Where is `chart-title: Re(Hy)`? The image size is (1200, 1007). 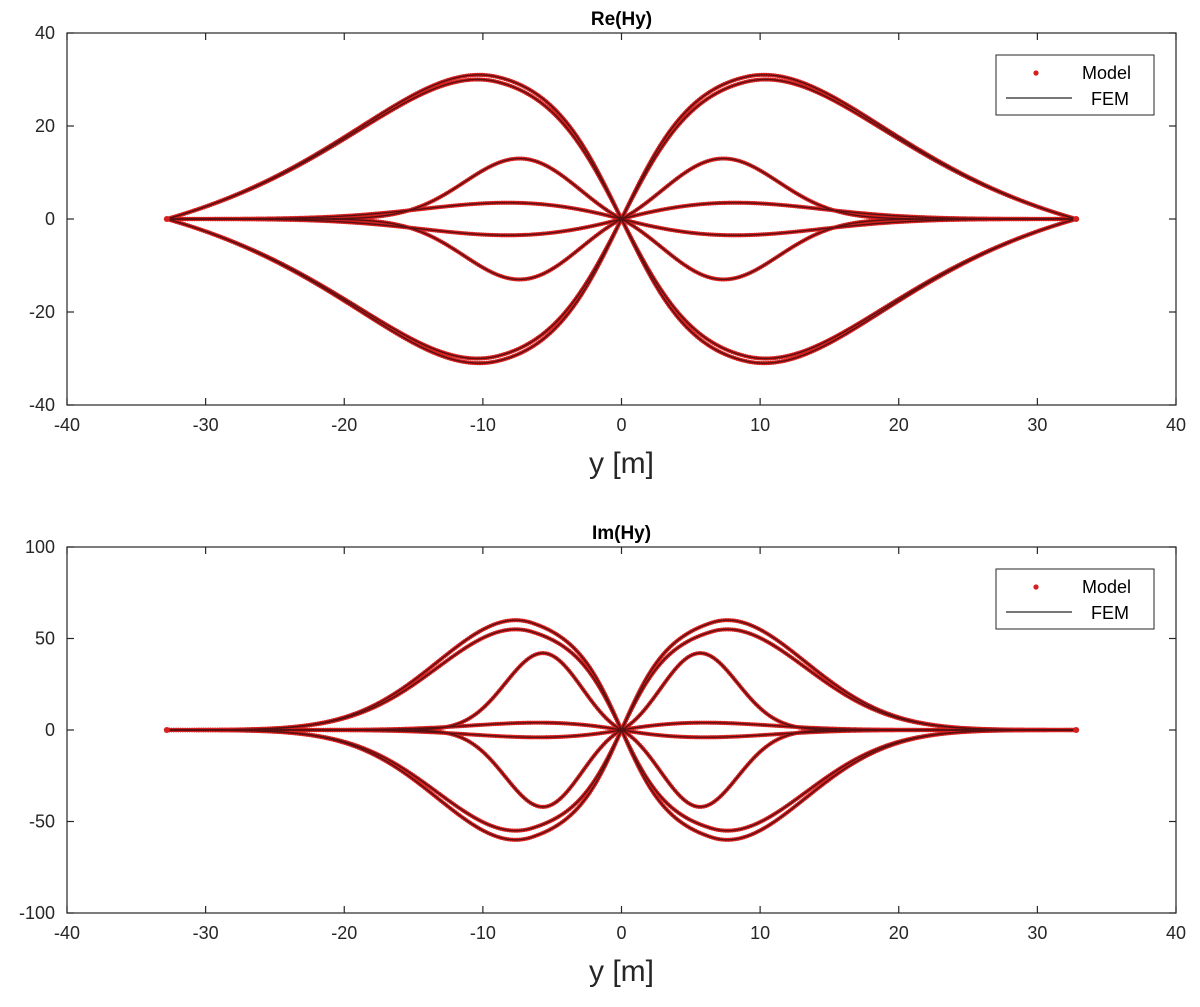 chart-title: Re(Hy) is located at coordinates (621, 19).